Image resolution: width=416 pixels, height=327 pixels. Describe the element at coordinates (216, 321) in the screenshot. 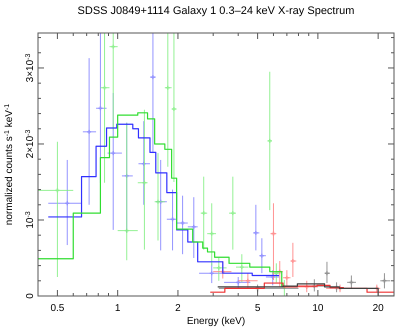

I see `x-axis-title: Energy (keV)` at that location.